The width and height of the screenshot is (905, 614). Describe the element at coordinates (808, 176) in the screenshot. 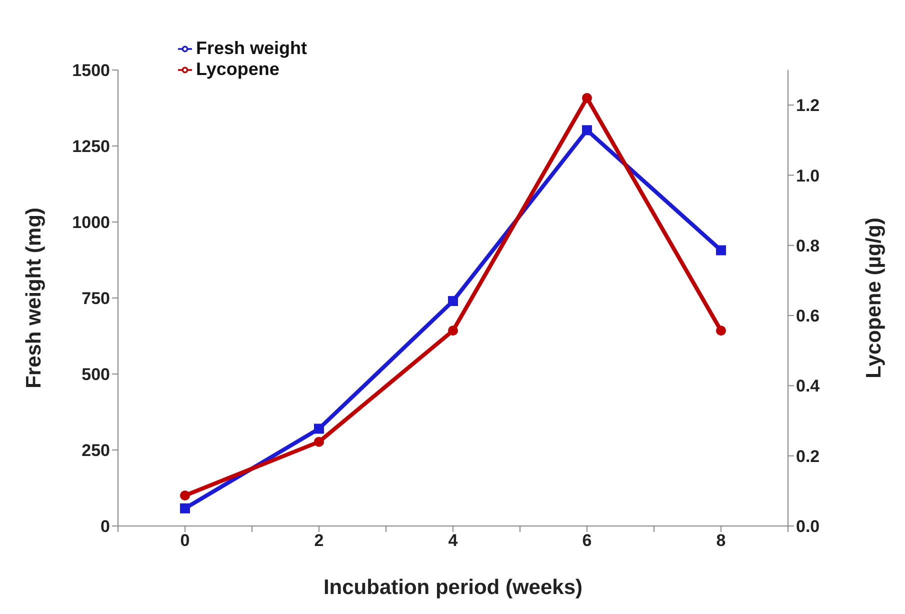

I see `y2-tick-label: 1.0` at that location.